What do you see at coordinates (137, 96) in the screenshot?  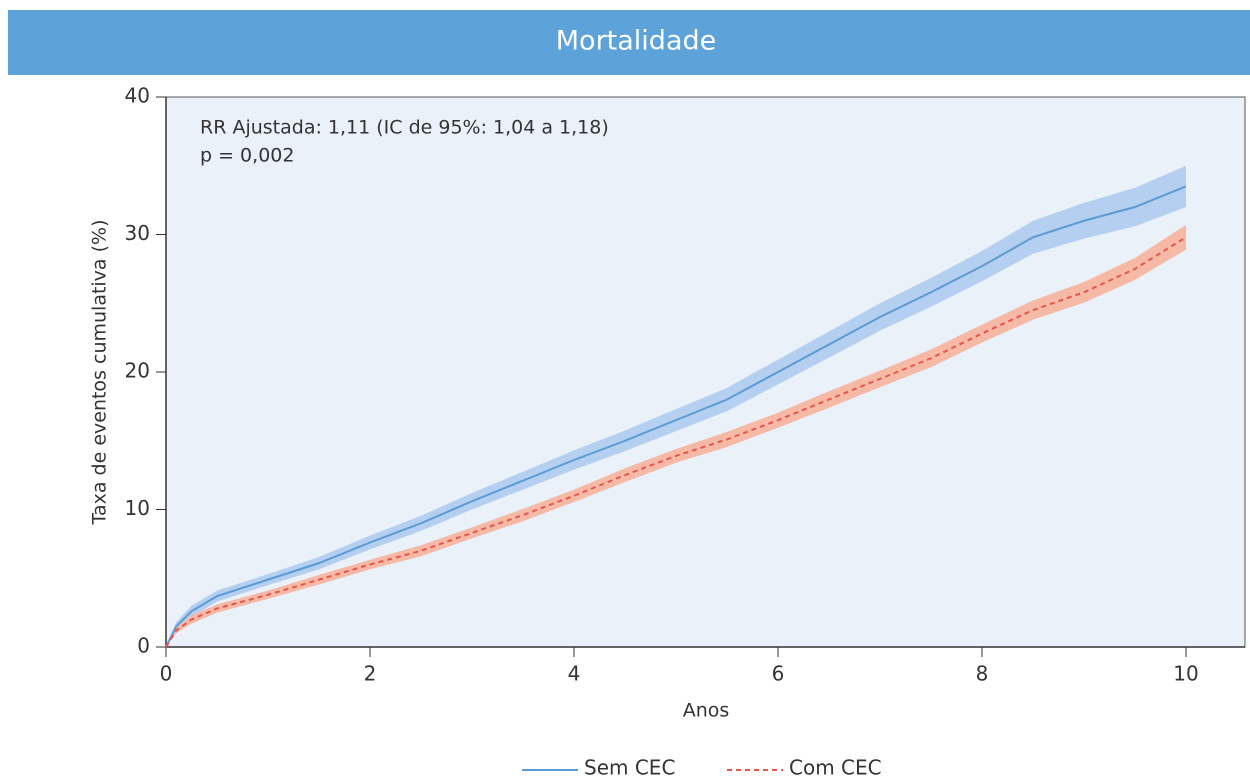 I see `y-tick-label: 40` at bounding box center [137, 96].